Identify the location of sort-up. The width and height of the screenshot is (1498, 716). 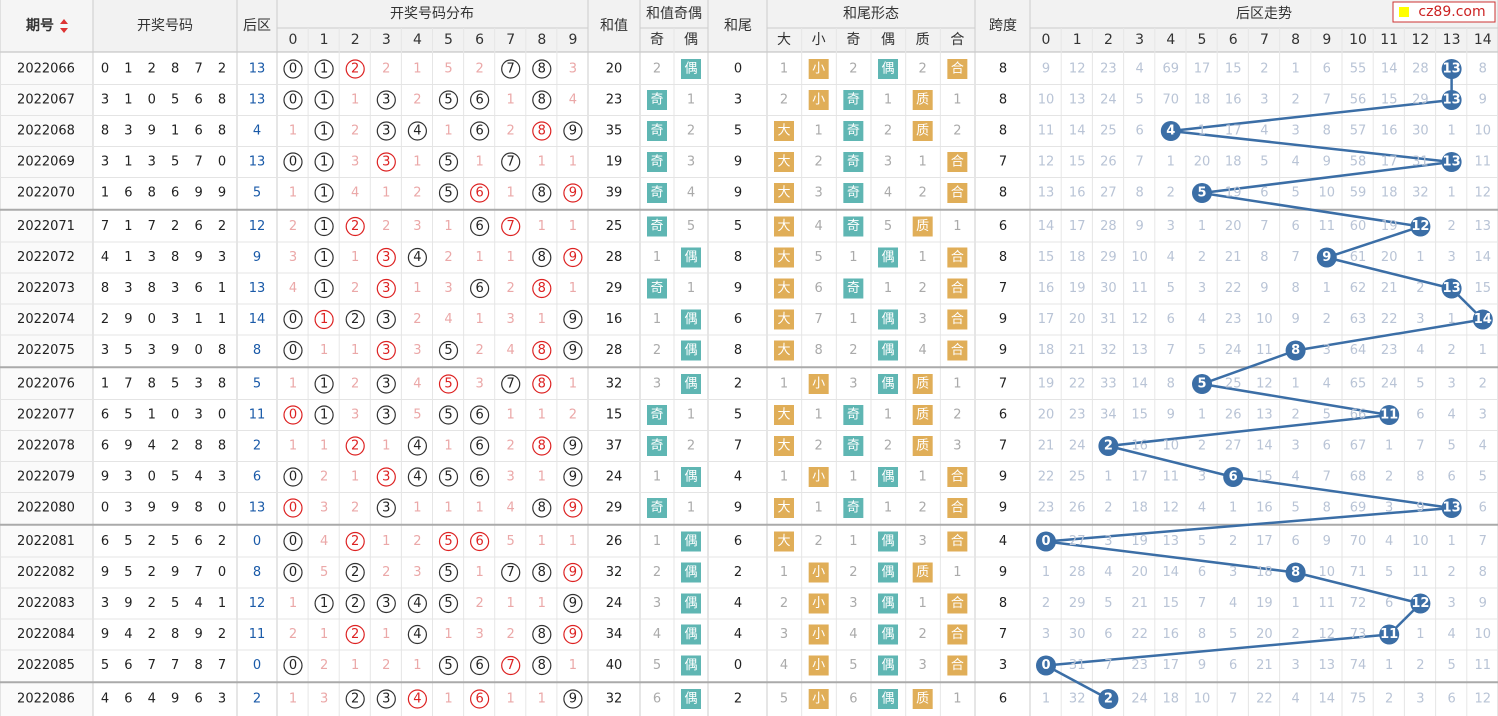
(64, 21).